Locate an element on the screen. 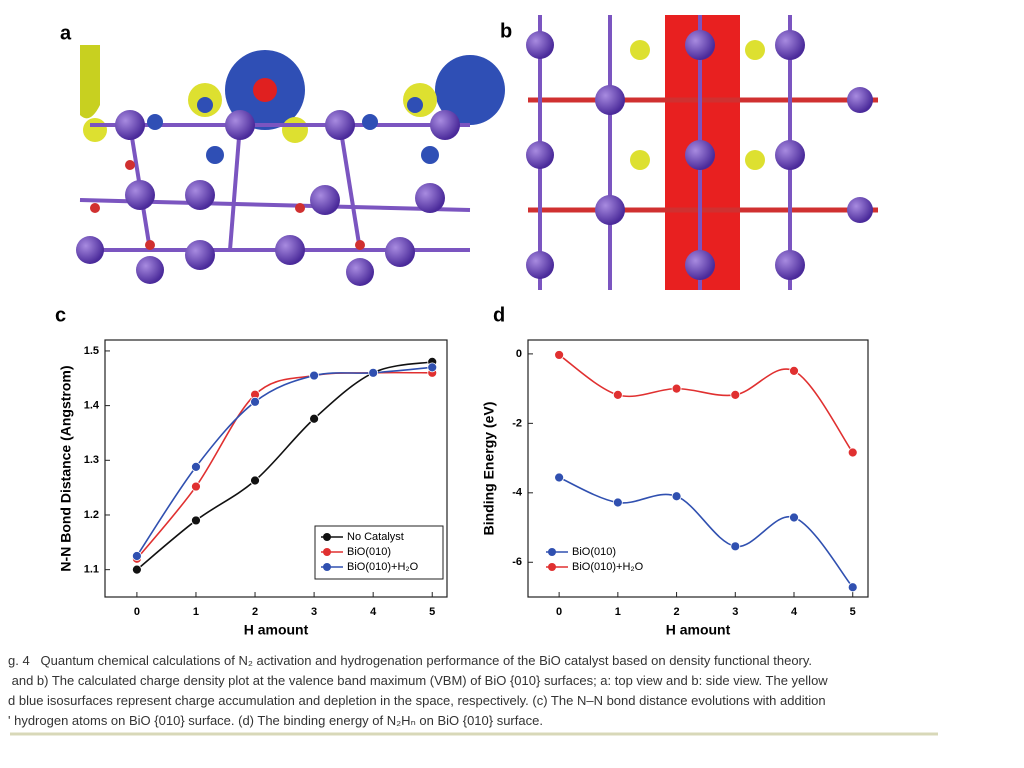 The height and width of the screenshot is (768, 1024). panel-label: a is located at coordinates (66, 33).